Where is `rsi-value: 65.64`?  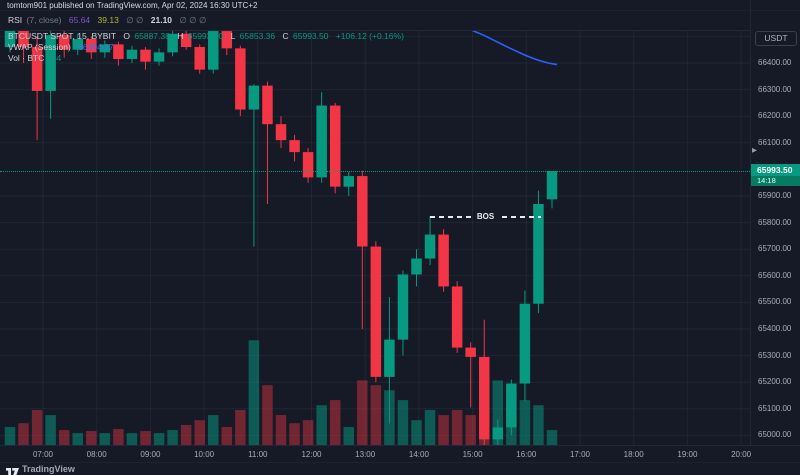
rsi-value: 65.64 is located at coordinates (79, 20).